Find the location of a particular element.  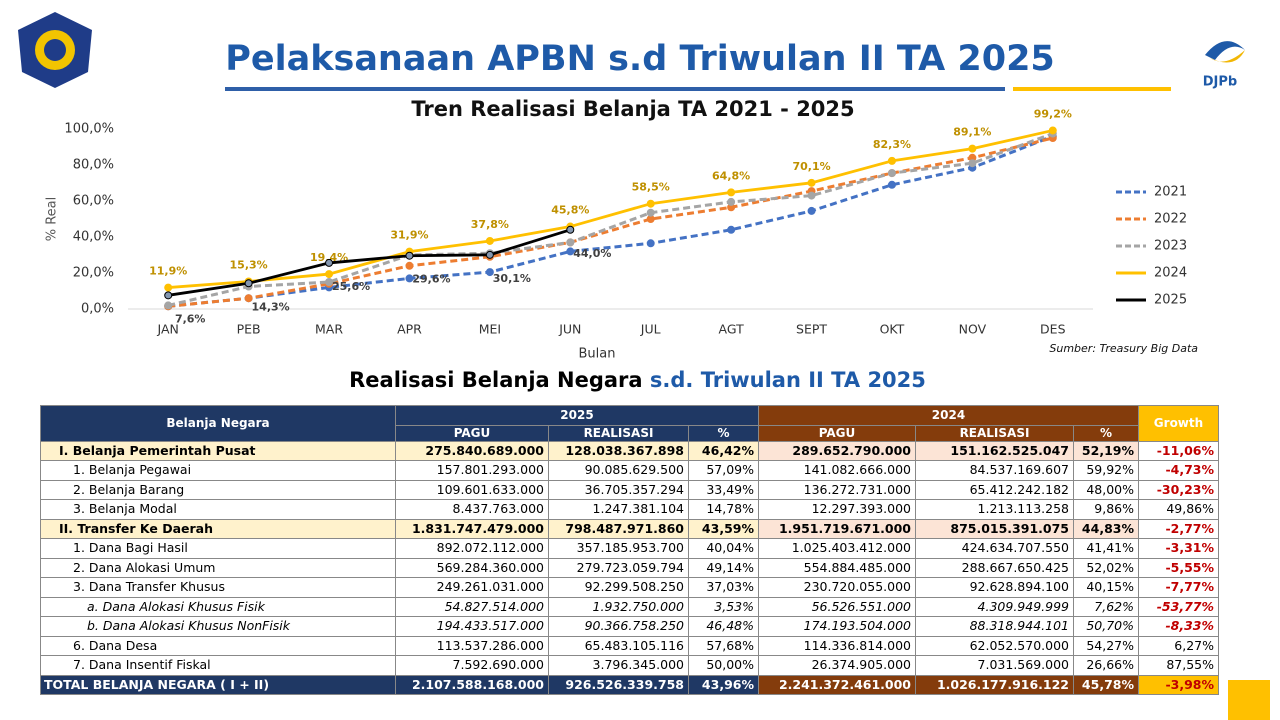

x-tick-label: NOV is located at coordinates (973, 329).